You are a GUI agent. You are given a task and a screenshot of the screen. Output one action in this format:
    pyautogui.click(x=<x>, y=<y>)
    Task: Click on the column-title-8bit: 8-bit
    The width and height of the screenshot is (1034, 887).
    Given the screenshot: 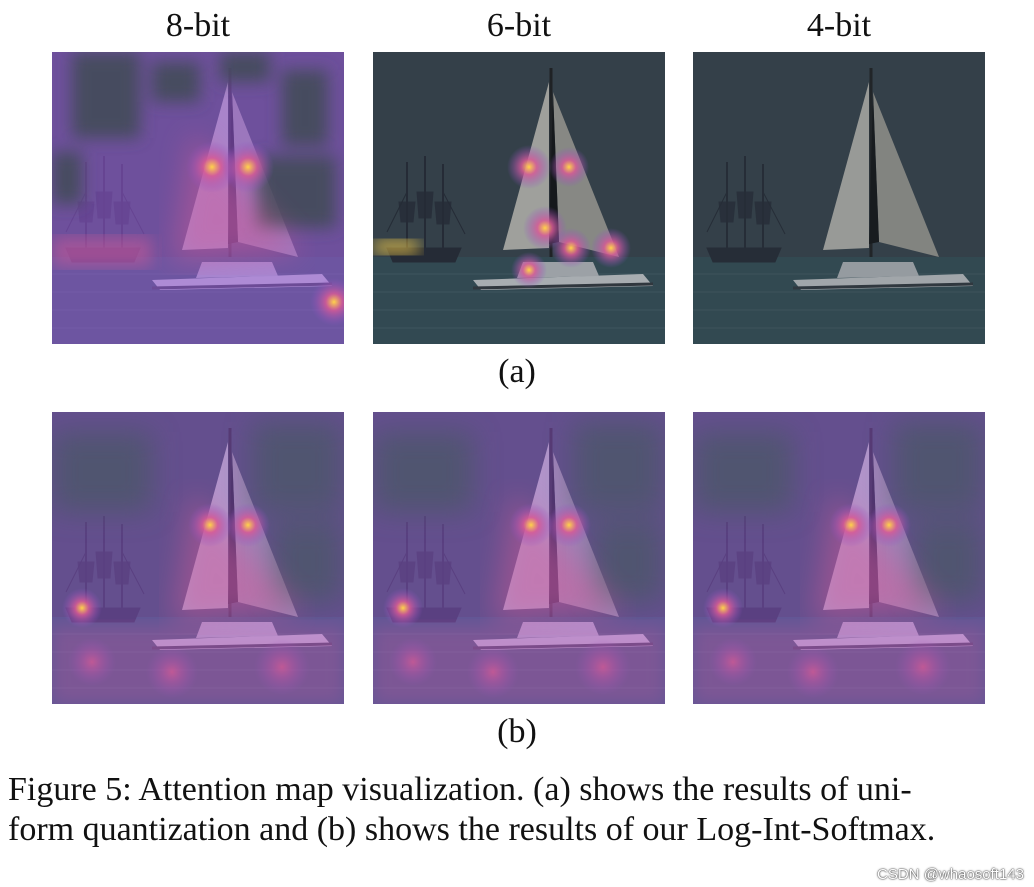 What is the action you would take?
    pyautogui.click(x=198, y=25)
    